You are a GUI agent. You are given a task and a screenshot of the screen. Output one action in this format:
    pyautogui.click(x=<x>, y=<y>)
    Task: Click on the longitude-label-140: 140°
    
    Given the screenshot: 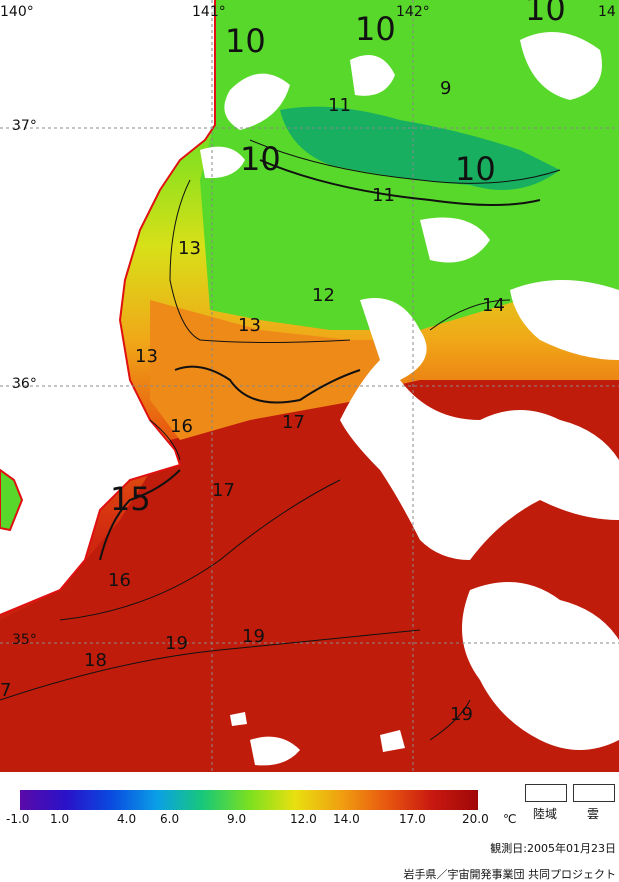 What is the action you would take?
    pyautogui.click(x=17, y=12)
    